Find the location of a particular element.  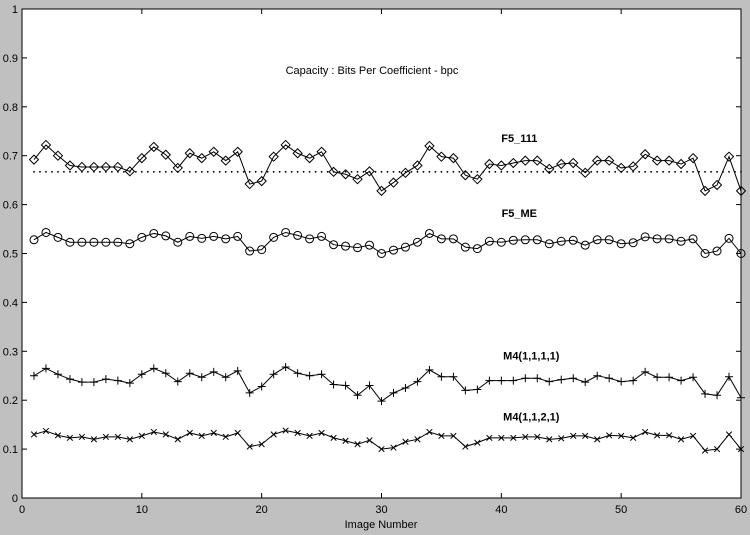

series-label-m4-1-1-2-1: M4(1,1,2,1) is located at coordinates (531, 418).